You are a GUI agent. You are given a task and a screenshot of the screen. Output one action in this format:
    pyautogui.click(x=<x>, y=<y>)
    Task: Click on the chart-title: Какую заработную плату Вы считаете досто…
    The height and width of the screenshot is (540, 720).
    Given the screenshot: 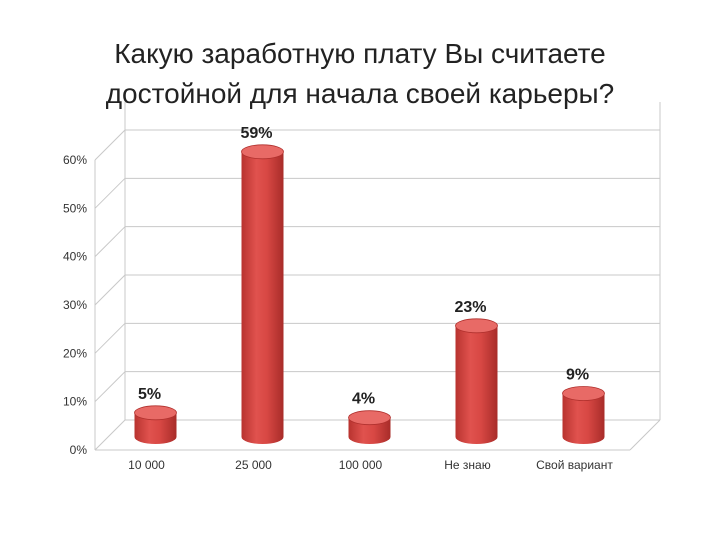 What is the action you would take?
    pyautogui.click(x=360, y=74)
    